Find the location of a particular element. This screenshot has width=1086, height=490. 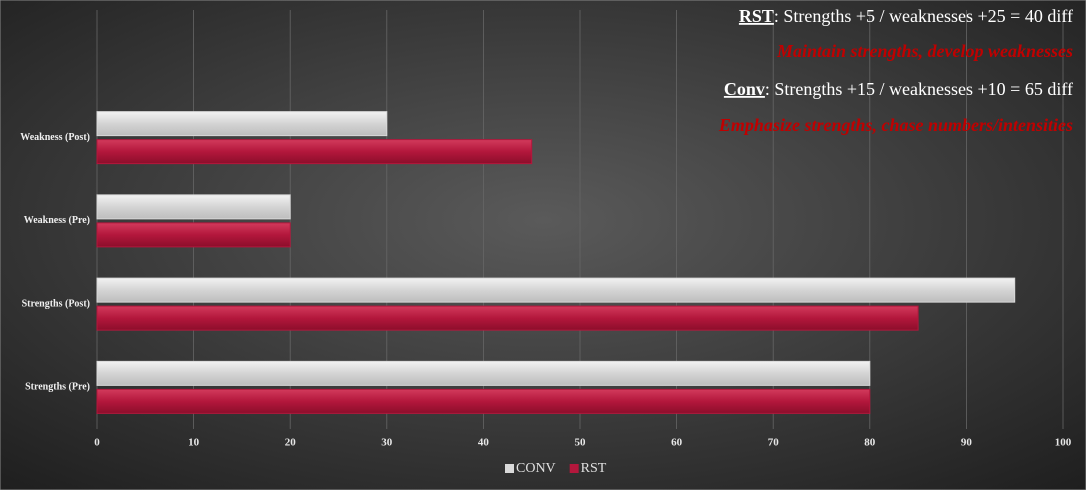

x-tick-label: 20 is located at coordinates (291, 443).